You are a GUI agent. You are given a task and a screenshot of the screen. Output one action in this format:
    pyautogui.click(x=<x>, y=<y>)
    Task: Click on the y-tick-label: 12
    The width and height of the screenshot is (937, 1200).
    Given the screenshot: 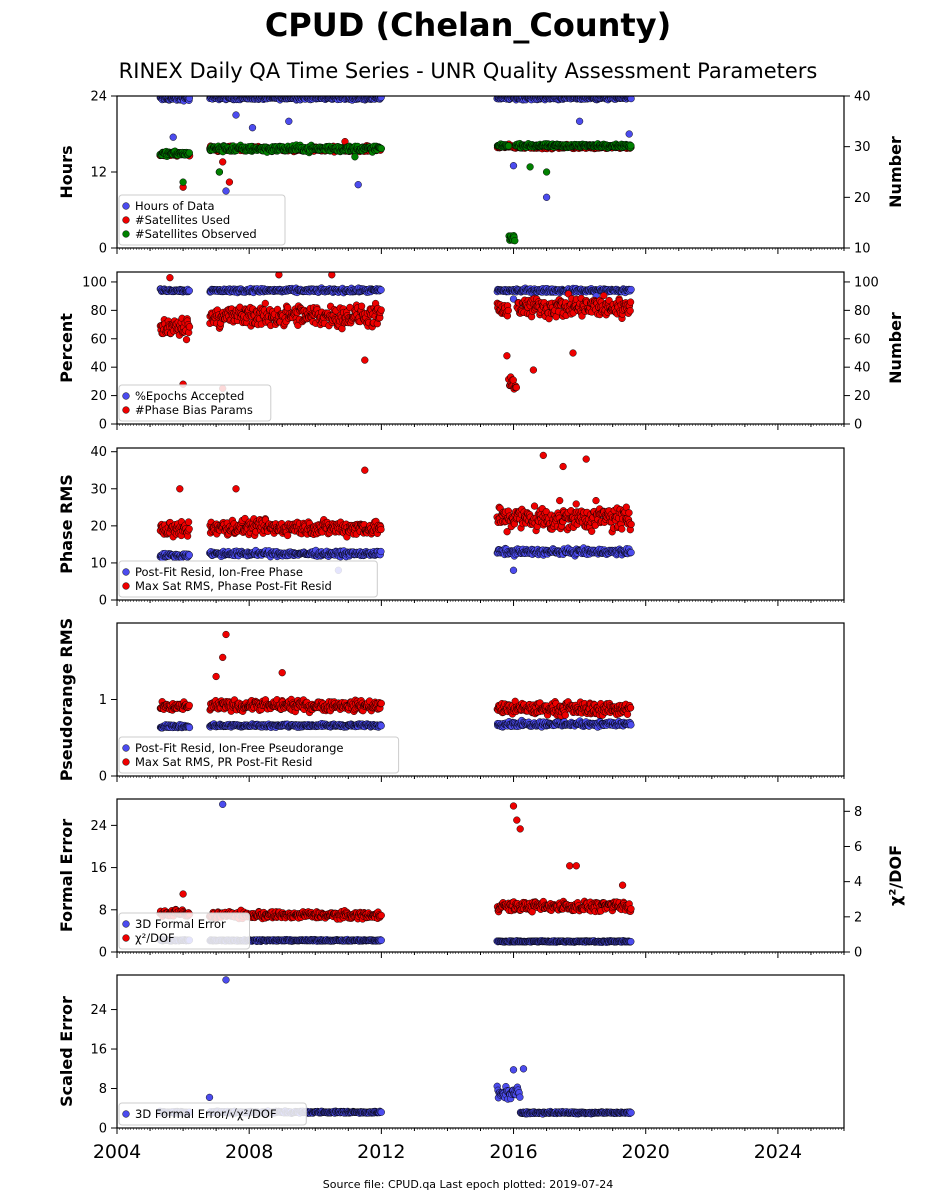 What is the action you would take?
    pyautogui.click(x=98, y=173)
    